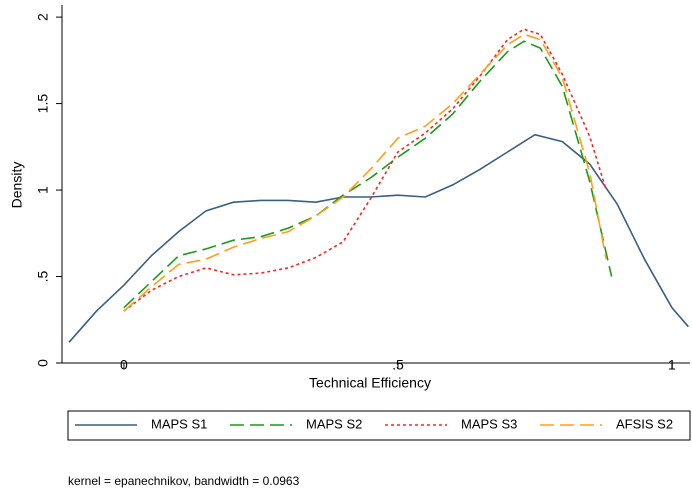  Describe the element at coordinates (398, 365) in the screenshot. I see `x-tick-label: .5` at that location.